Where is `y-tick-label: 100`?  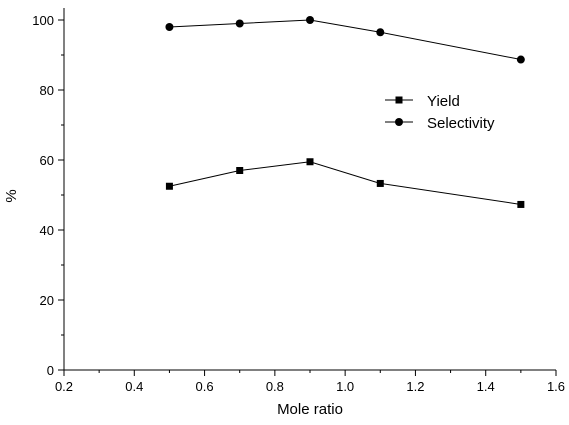 y-tick-label: 100 is located at coordinates (43, 20).